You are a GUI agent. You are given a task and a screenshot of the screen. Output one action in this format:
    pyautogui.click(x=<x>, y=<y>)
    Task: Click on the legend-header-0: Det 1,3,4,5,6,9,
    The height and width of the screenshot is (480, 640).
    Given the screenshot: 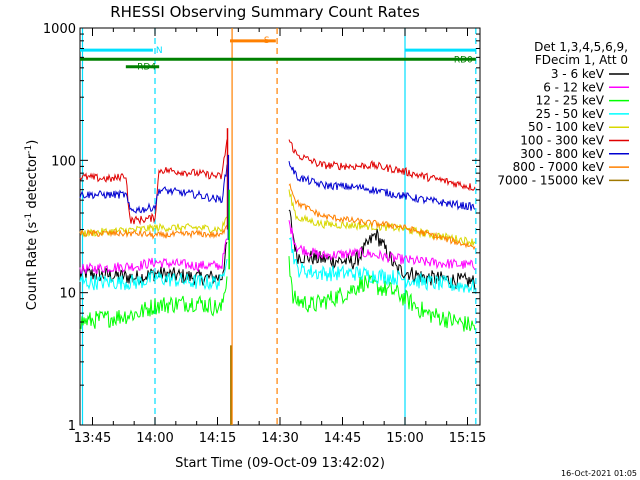 What is the action you would take?
    pyautogui.click(x=581, y=47)
    